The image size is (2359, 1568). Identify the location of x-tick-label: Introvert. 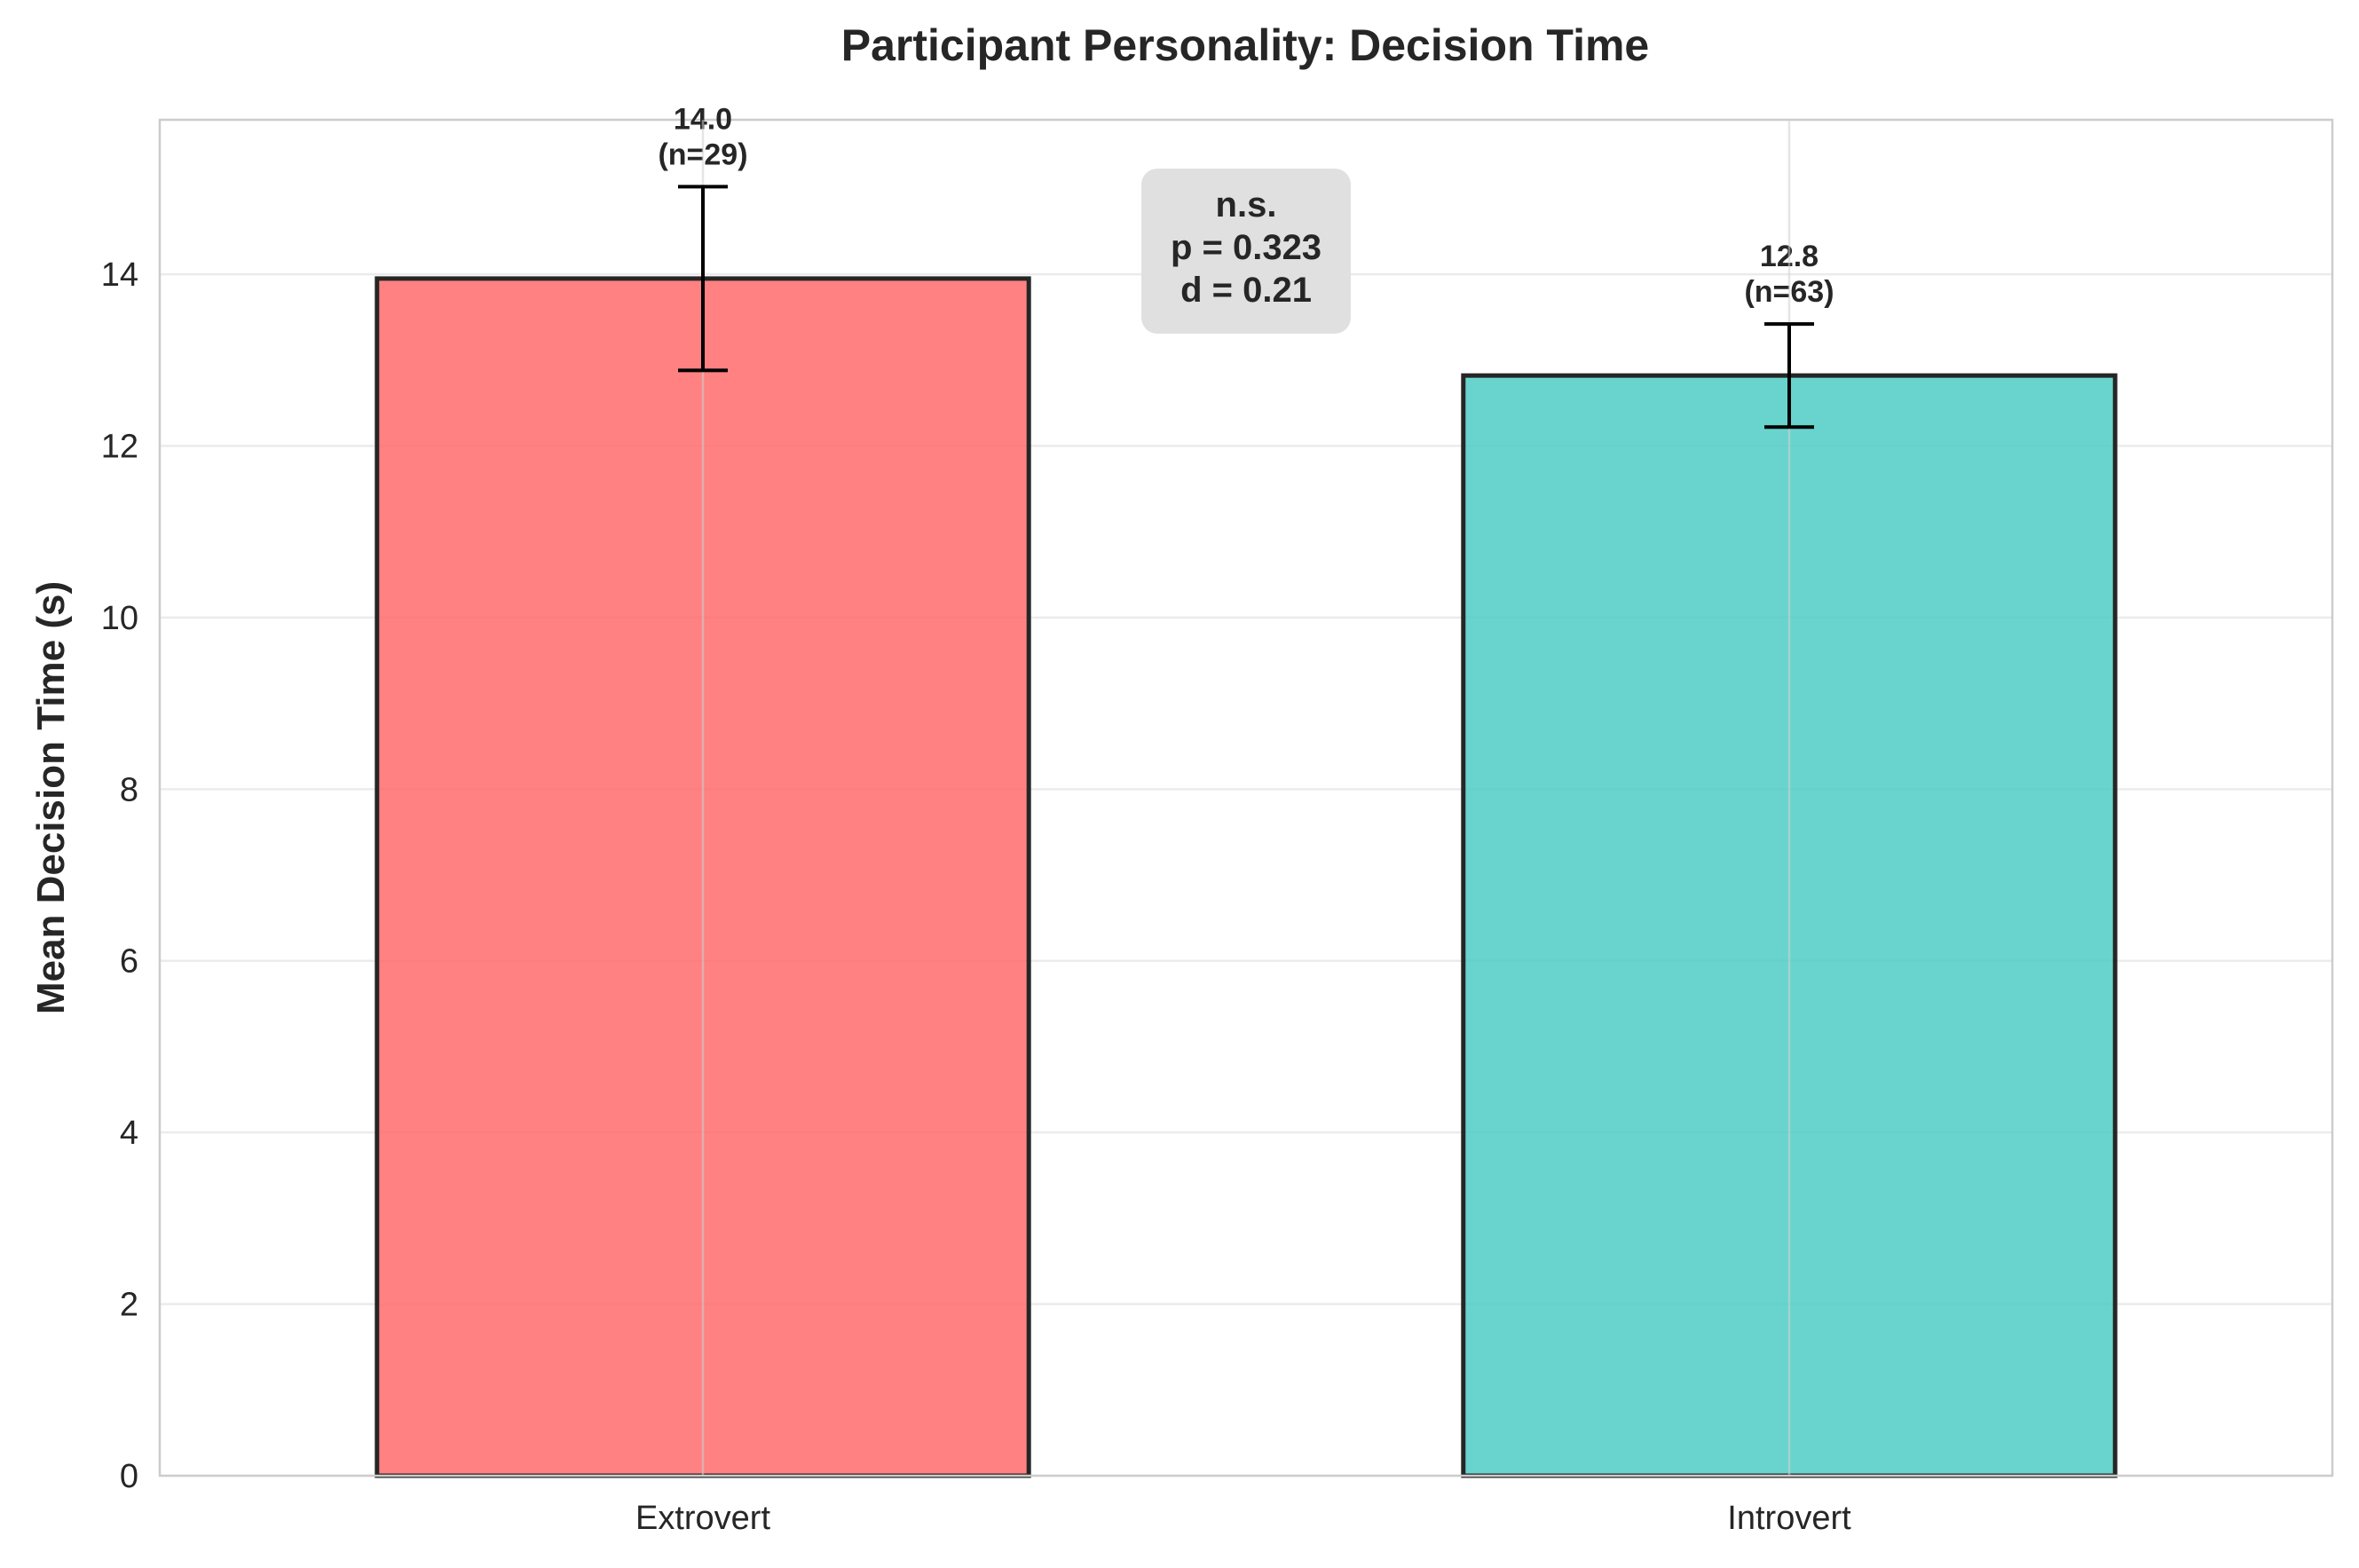
(1789, 1519).